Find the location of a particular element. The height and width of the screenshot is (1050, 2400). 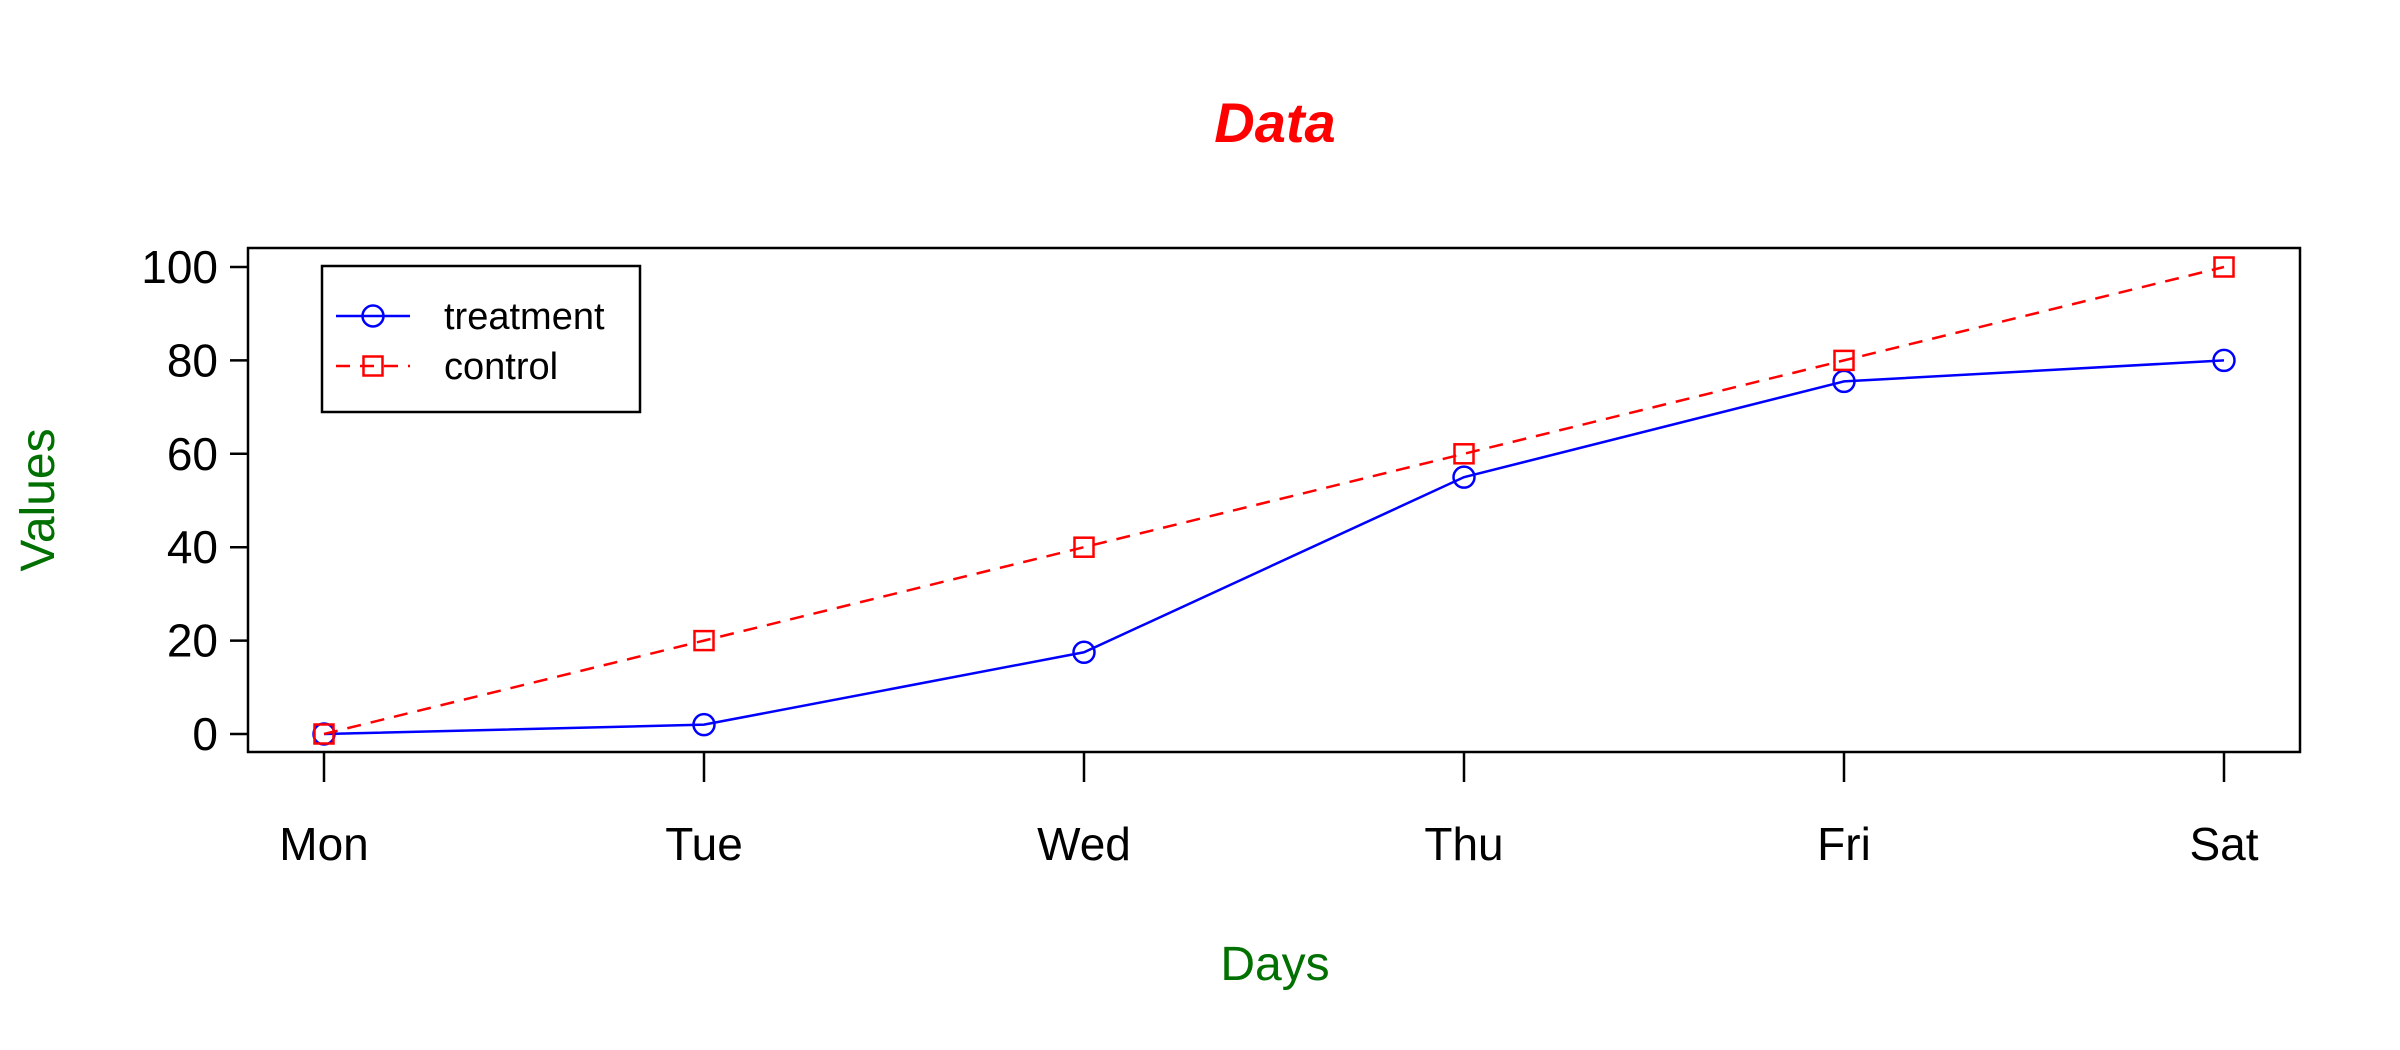

legend-box is located at coordinates (481, 339).